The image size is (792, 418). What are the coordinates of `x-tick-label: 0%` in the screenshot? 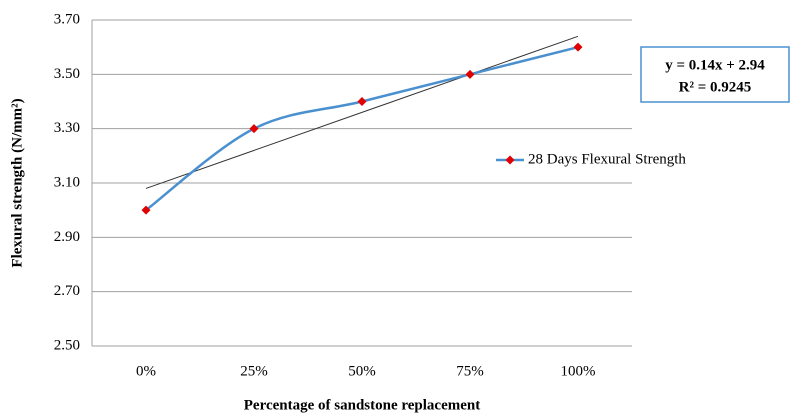 It's located at (146, 371).